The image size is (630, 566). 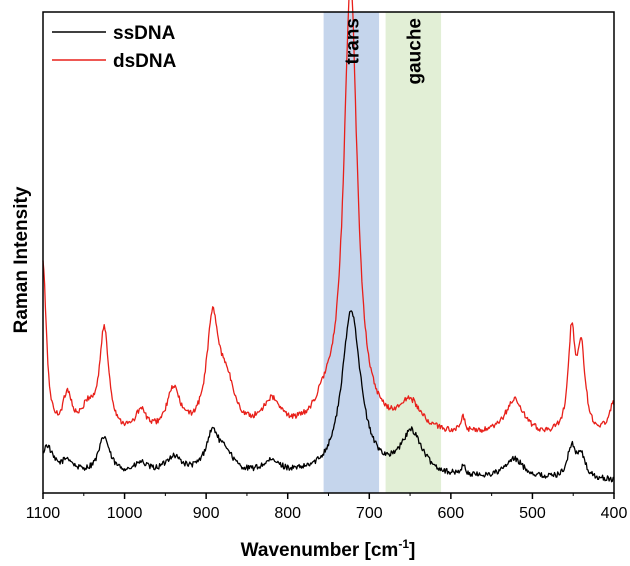 I want to click on band-label-trans: trans, so click(x=352, y=41).